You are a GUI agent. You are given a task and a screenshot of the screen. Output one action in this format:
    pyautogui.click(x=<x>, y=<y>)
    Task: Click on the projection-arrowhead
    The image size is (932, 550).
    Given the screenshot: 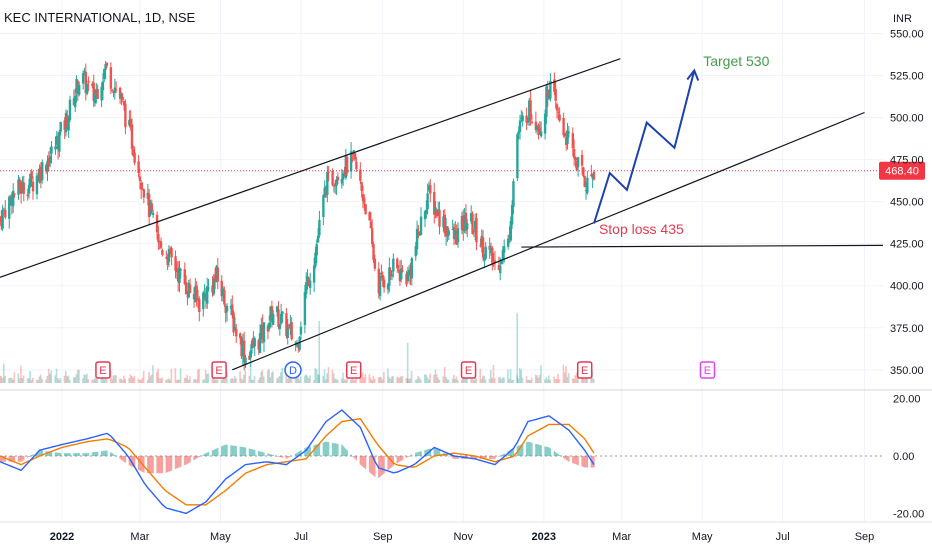 What is the action you would take?
    pyautogui.click(x=693, y=74)
    